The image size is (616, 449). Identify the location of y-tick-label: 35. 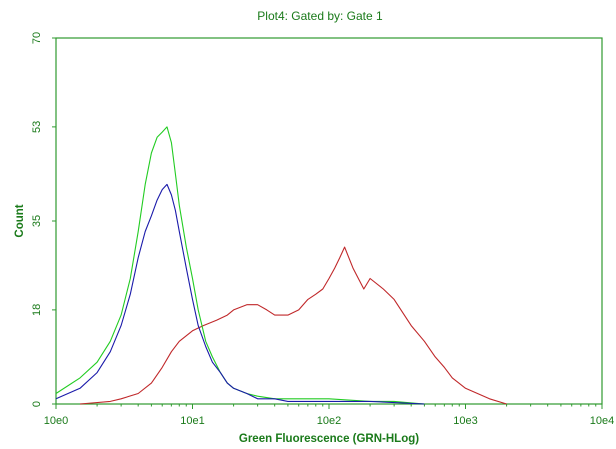
(37, 221).